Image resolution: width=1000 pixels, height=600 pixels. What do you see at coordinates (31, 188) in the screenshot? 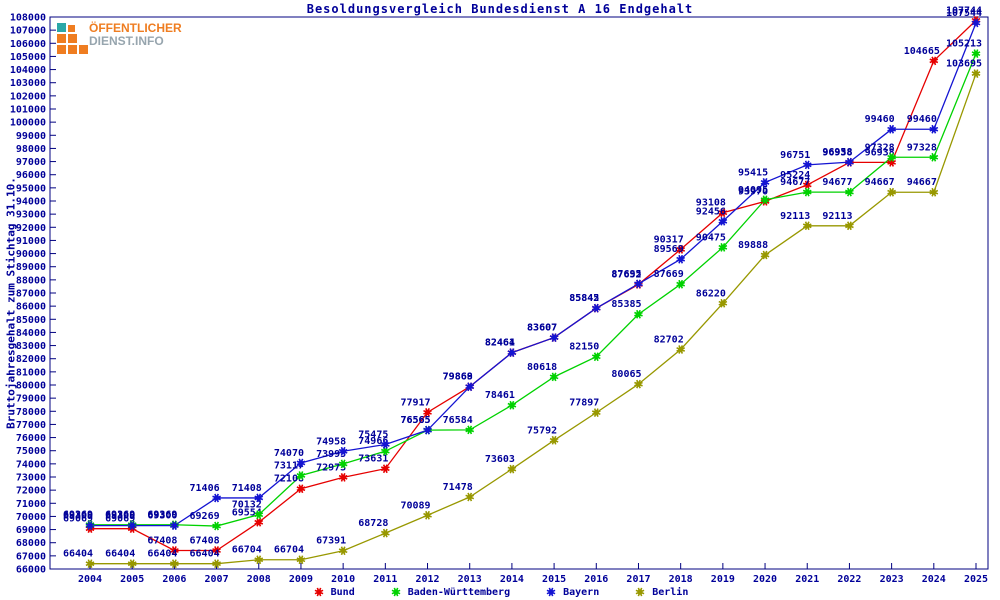
I see `y-tick-label: 95000` at bounding box center [31, 188].